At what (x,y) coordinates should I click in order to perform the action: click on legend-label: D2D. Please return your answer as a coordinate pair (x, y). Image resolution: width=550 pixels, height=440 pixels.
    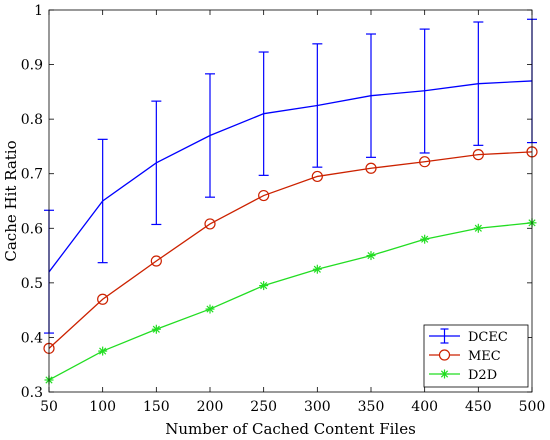
    Looking at the image, I should click on (482, 375).